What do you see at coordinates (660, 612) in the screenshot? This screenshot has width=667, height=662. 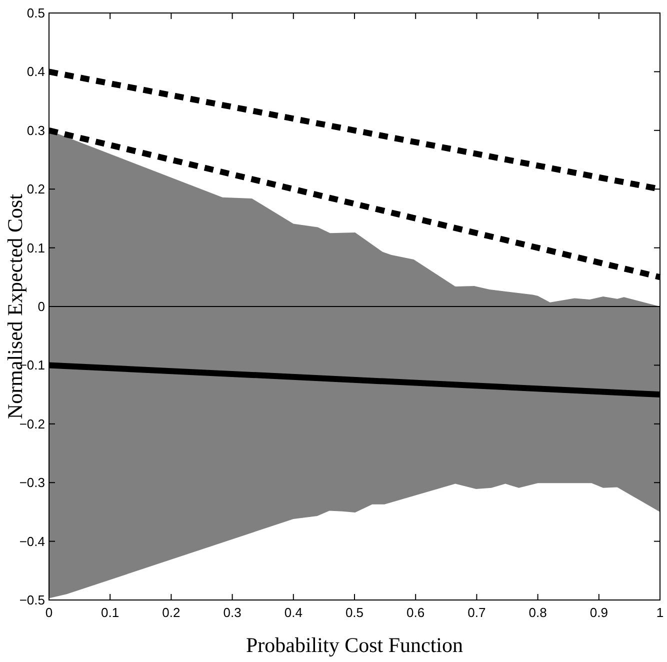 I see `x-tick-label: 1` at bounding box center [660, 612].